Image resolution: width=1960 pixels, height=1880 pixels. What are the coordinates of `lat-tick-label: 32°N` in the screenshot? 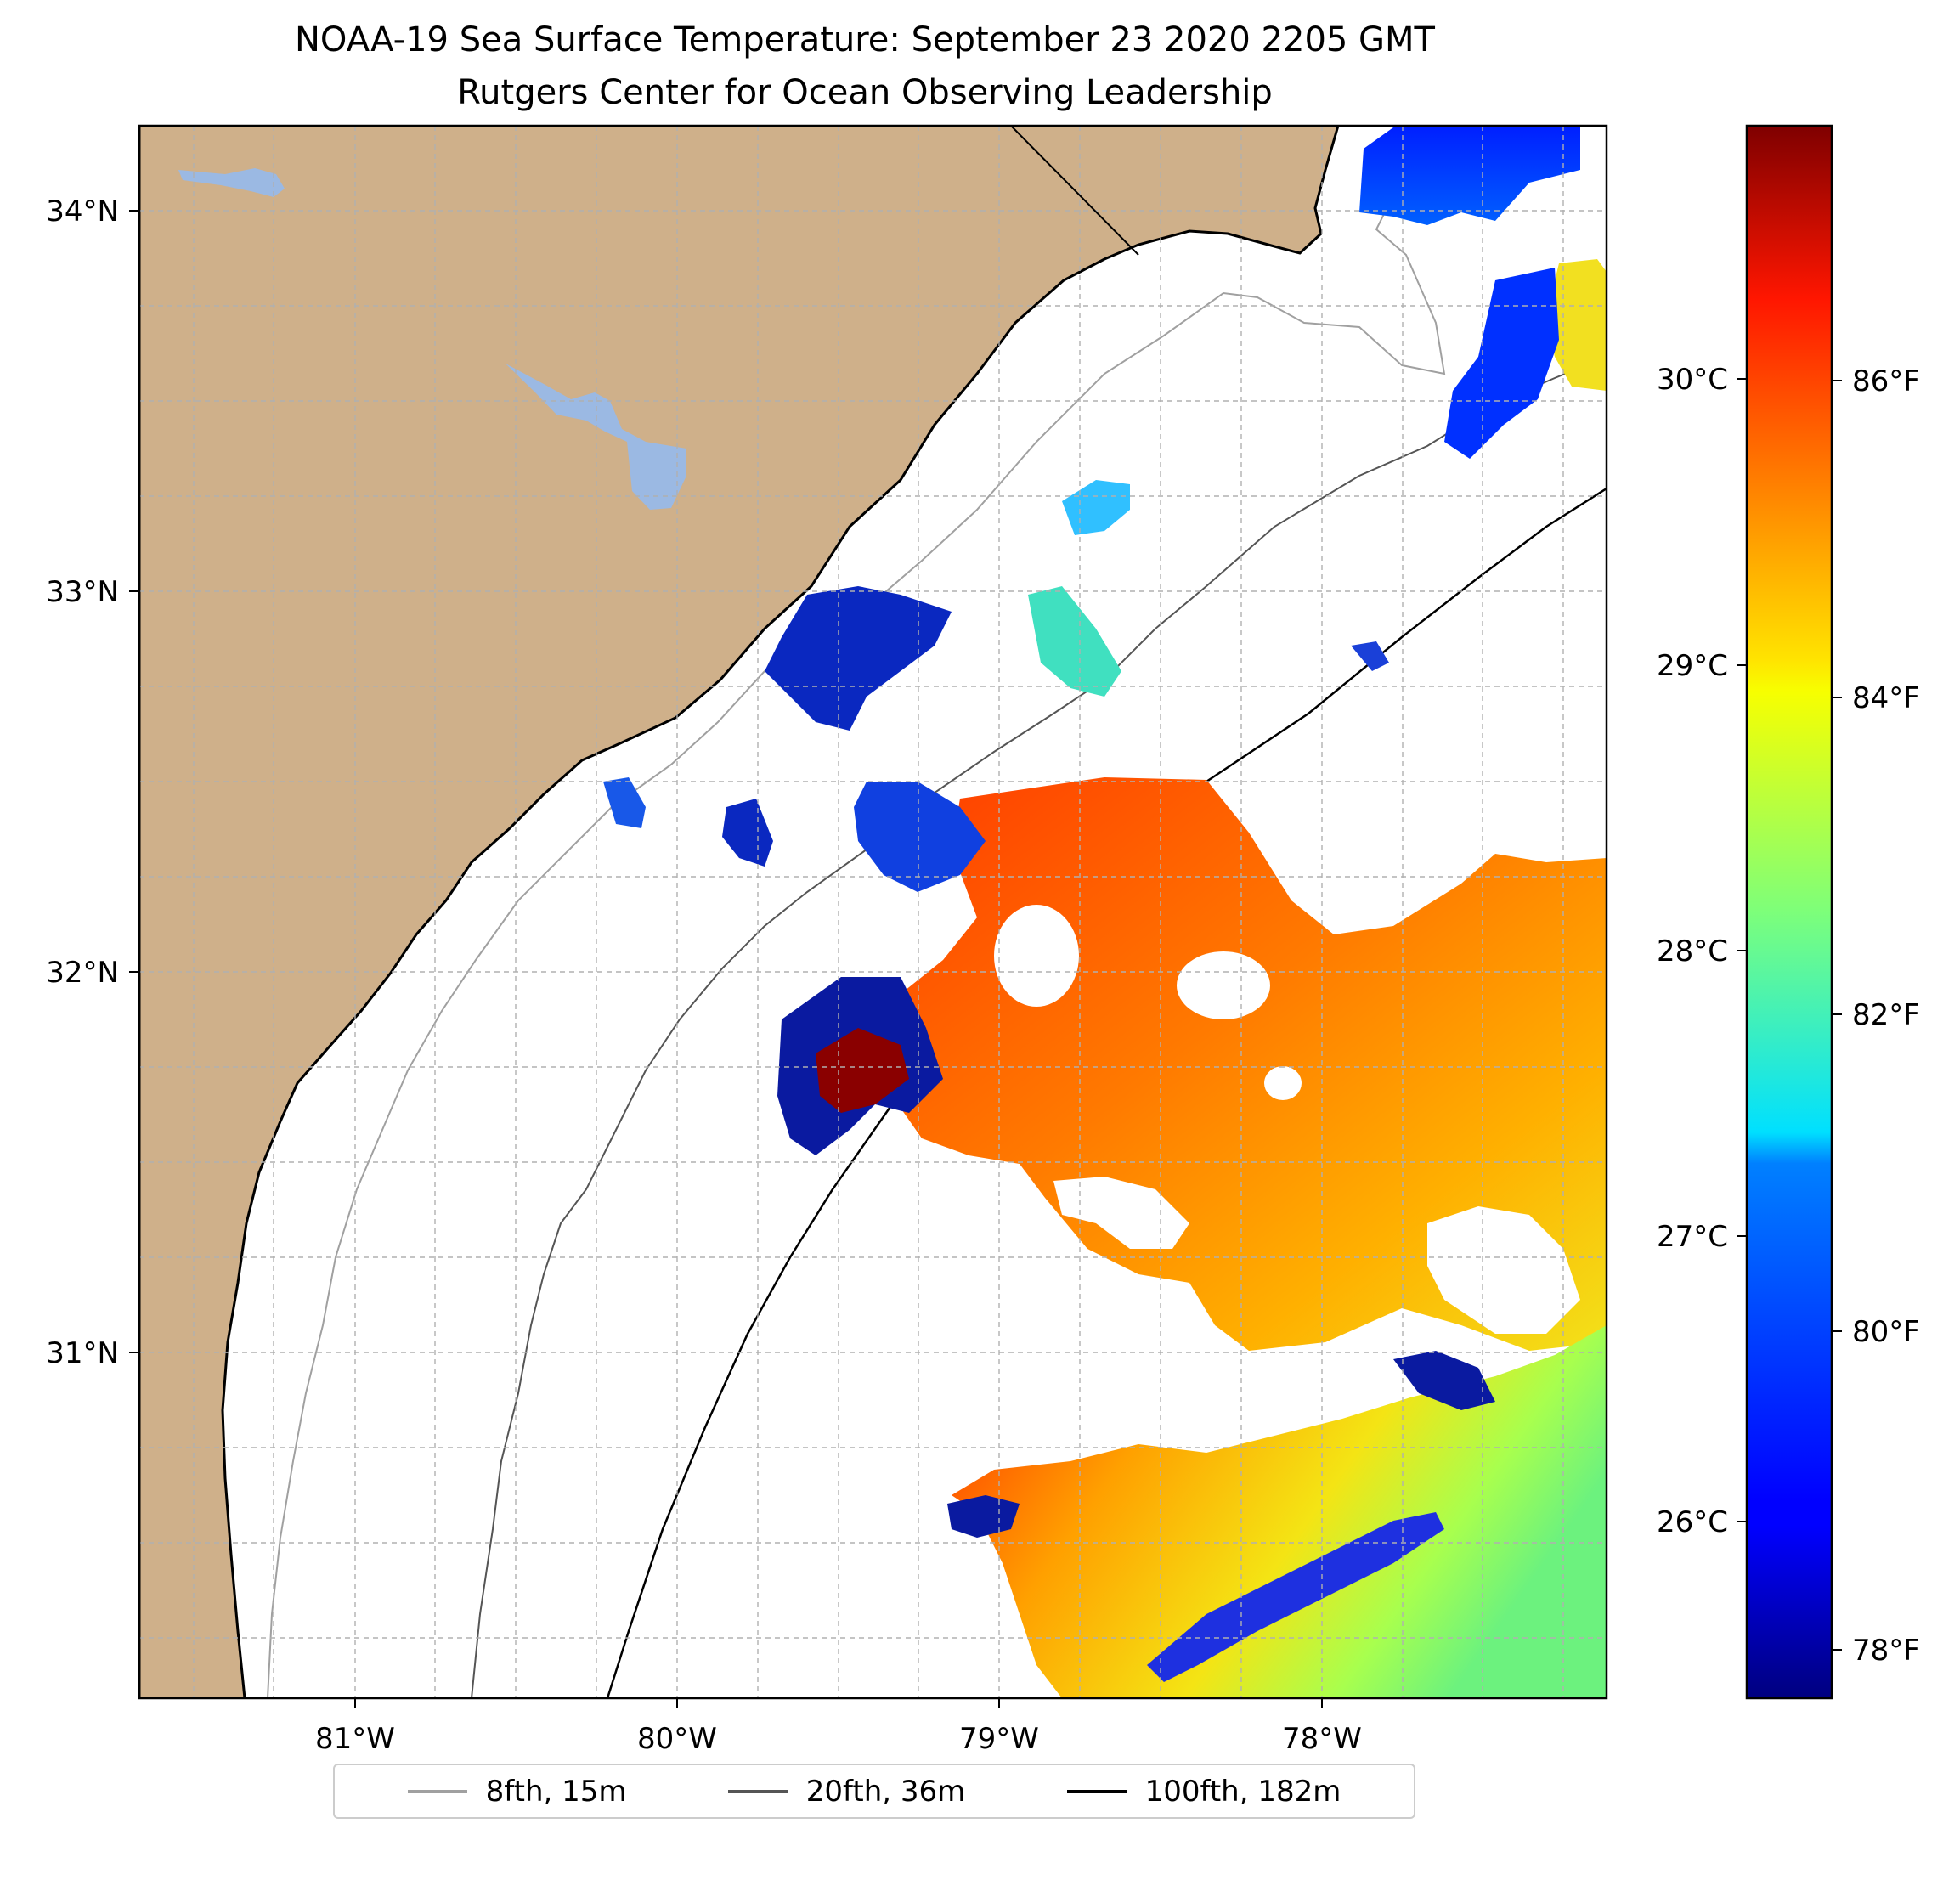 It's located at (83, 973).